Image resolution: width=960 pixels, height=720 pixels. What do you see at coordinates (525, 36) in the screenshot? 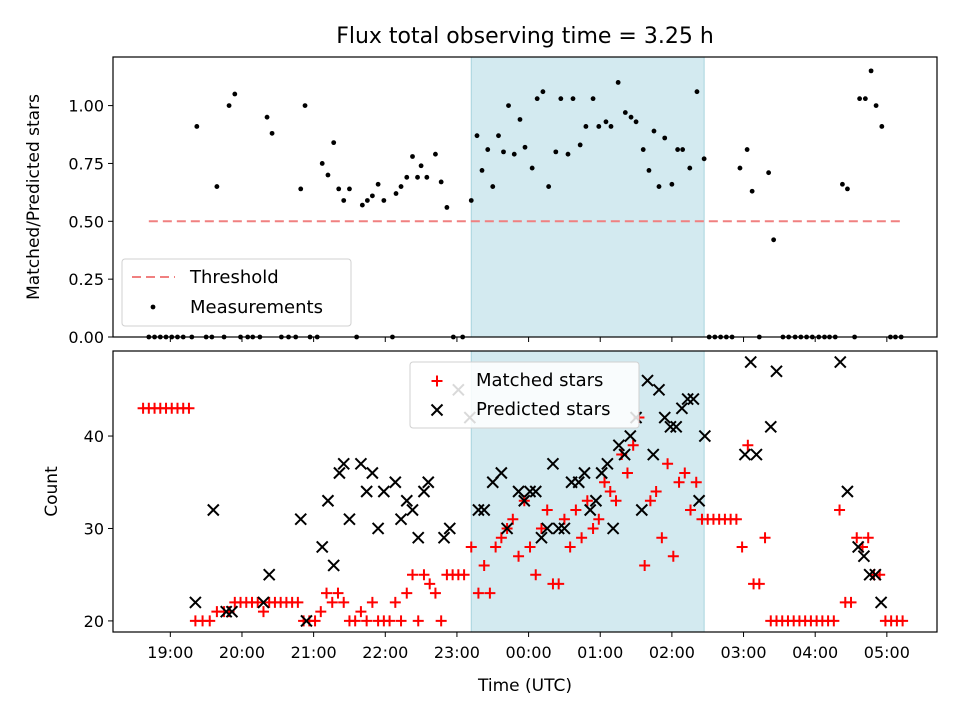
I see `chart-title: Flux total observing time = 3.25 h` at bounding box center [525, 36].